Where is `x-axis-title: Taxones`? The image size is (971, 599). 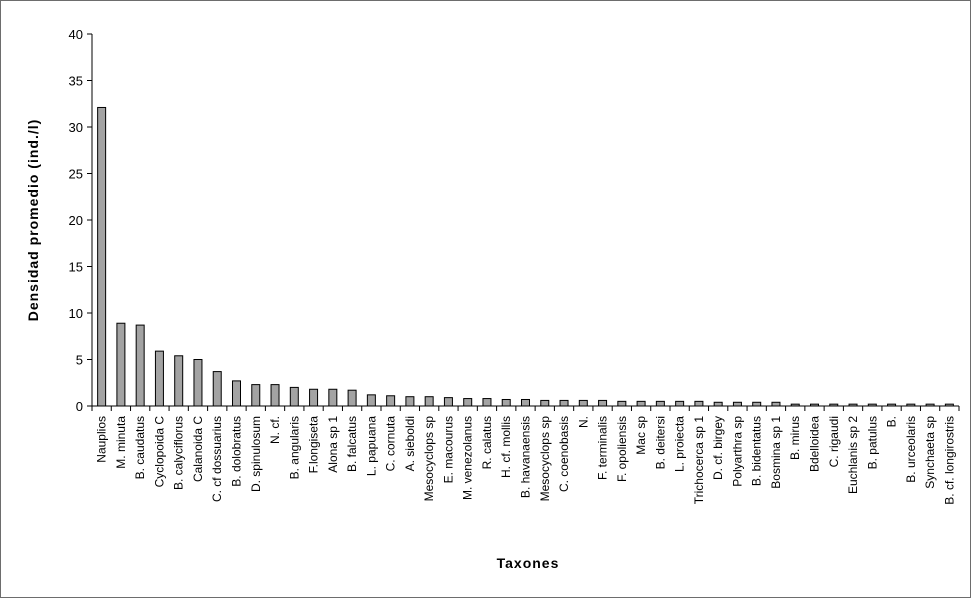 x-axis-title: Taxones is located at coordinates (528, 563).